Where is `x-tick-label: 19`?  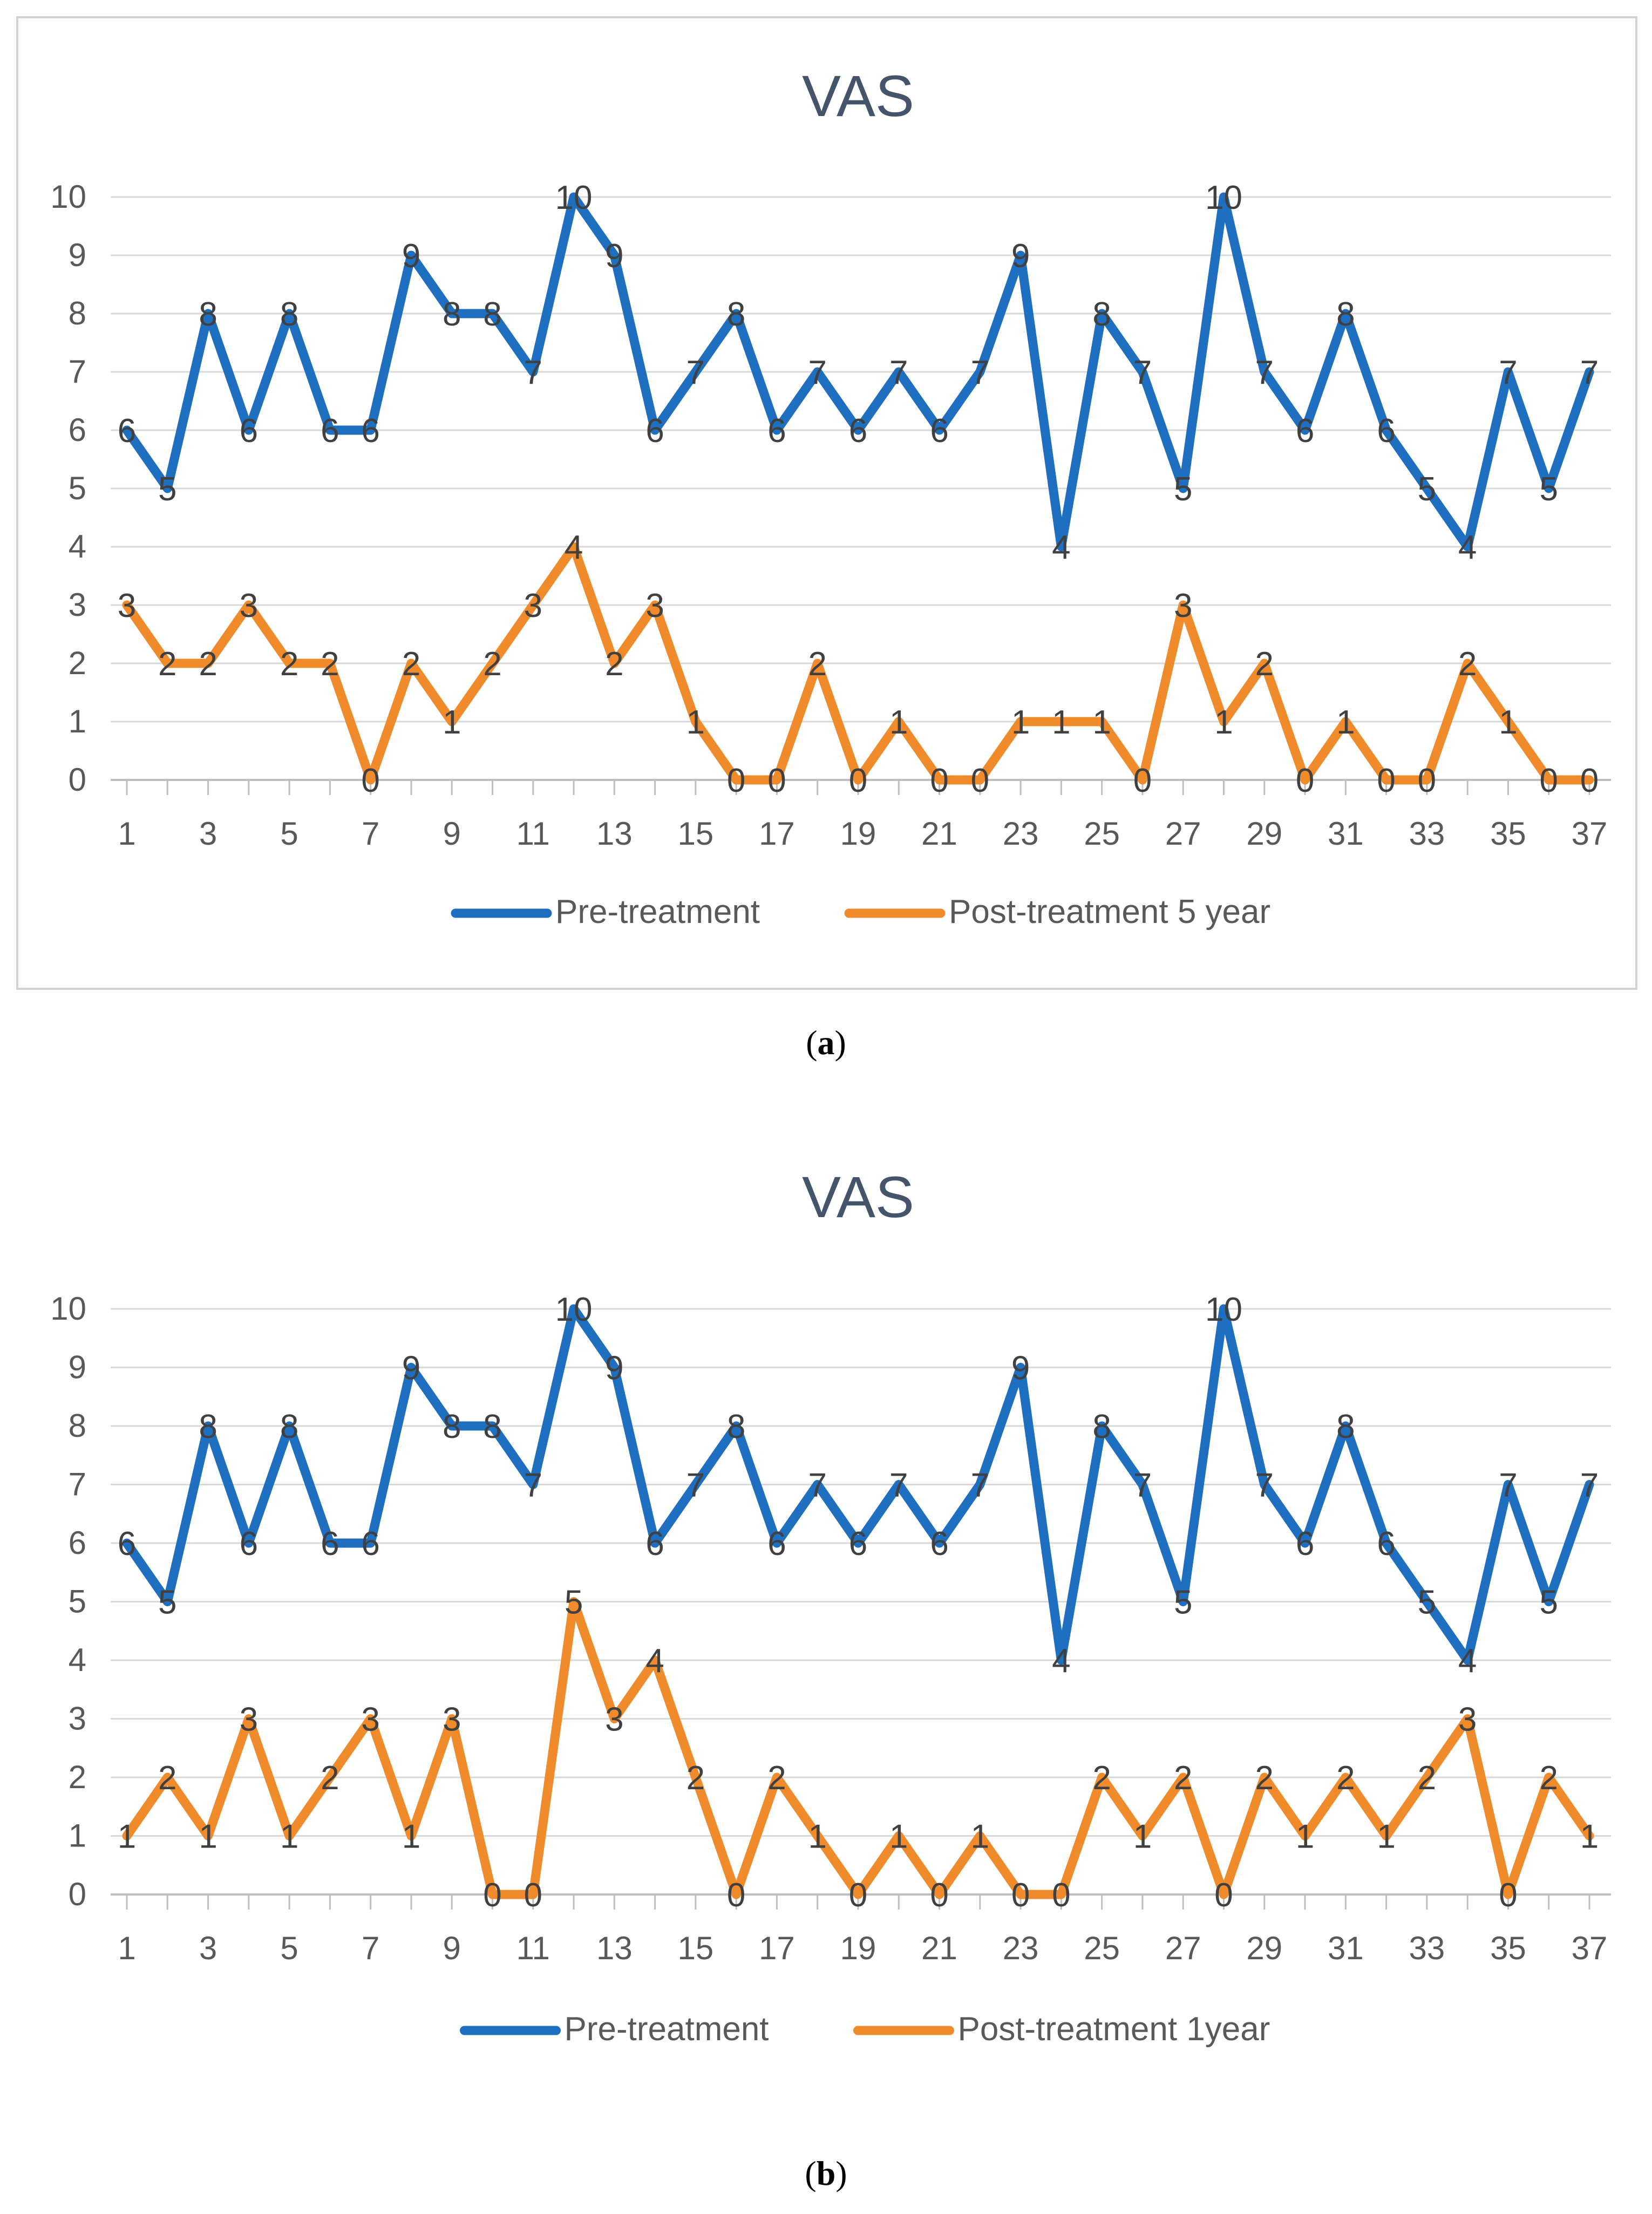
x-tick-label: 19 is located at coordinates (858, 1948).